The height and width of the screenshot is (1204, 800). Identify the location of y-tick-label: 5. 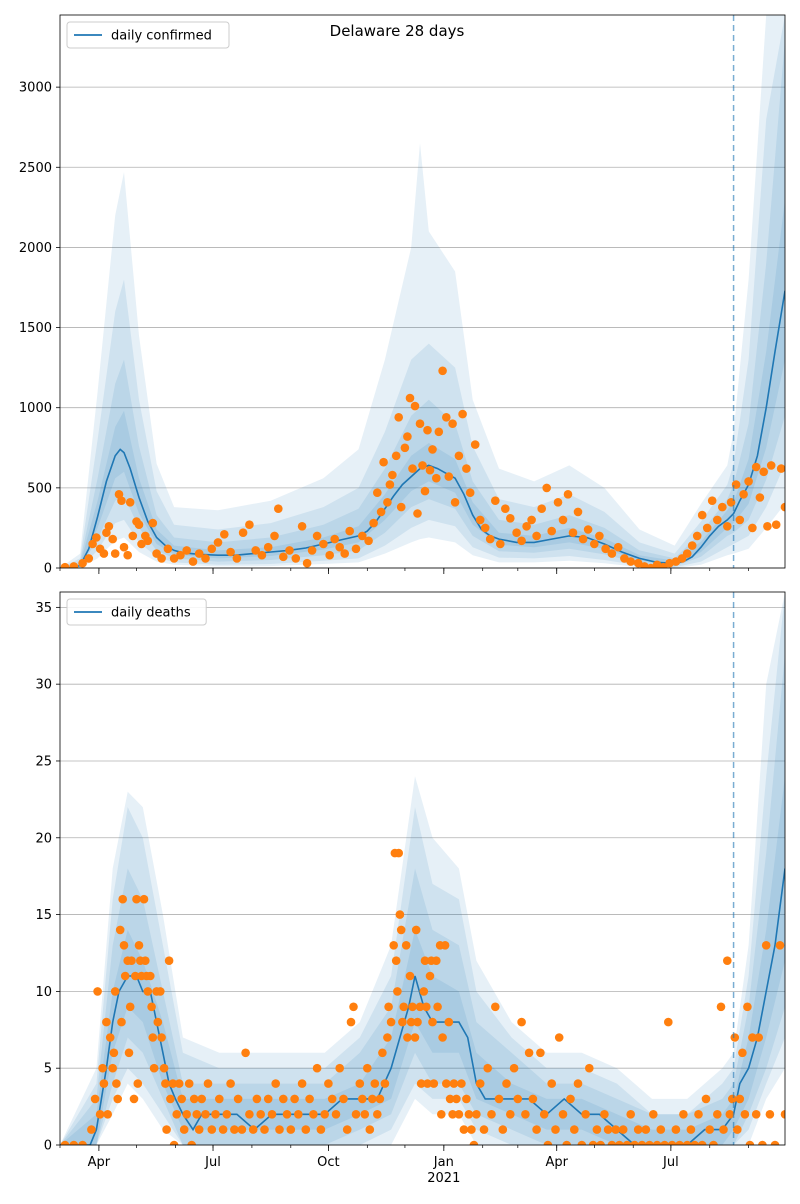
(48, 1069).